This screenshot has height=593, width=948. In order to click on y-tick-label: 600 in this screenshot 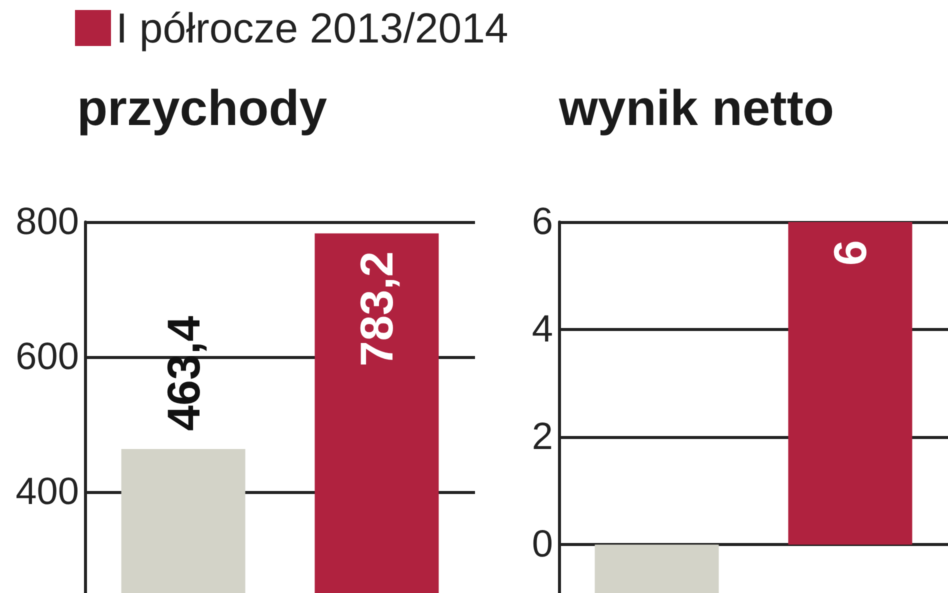, I will do `click(47, 357)`.